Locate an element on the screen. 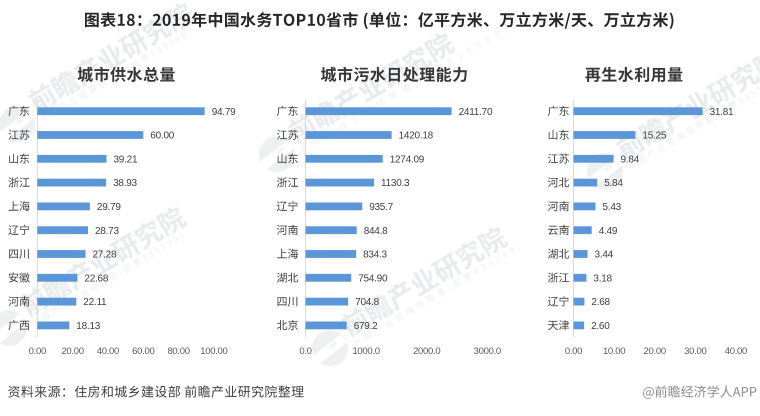 This screenshot has width=760, height=416. svg-text: 2411.70 is located at coordinates (476, 112).